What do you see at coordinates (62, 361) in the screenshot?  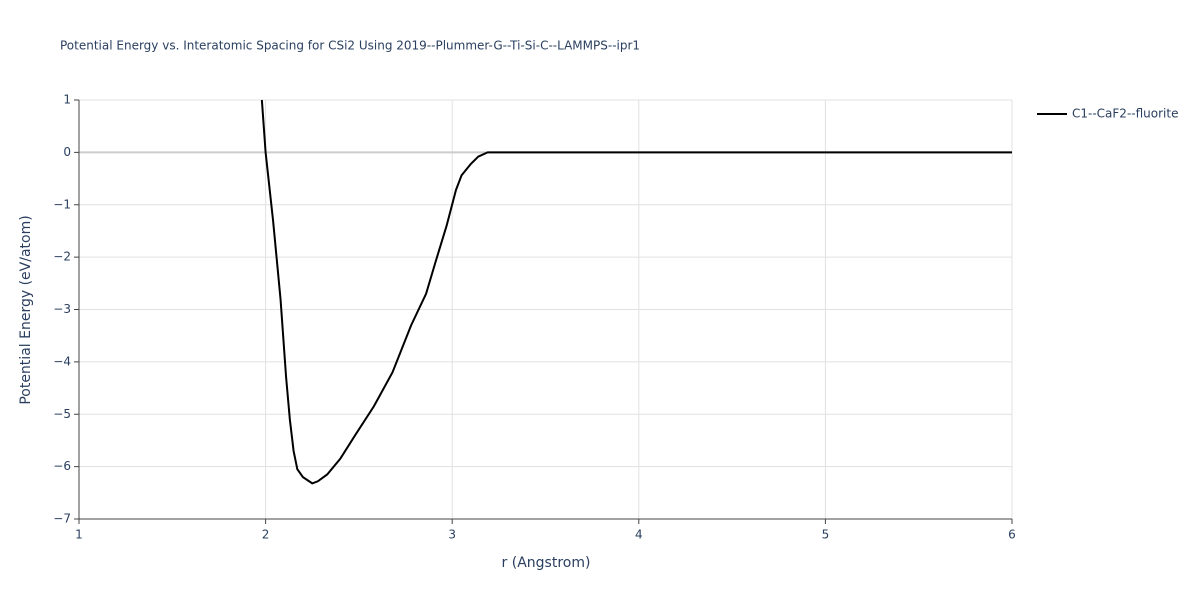 I see `y-tick-label: −4` at bounding box center [62, 361].